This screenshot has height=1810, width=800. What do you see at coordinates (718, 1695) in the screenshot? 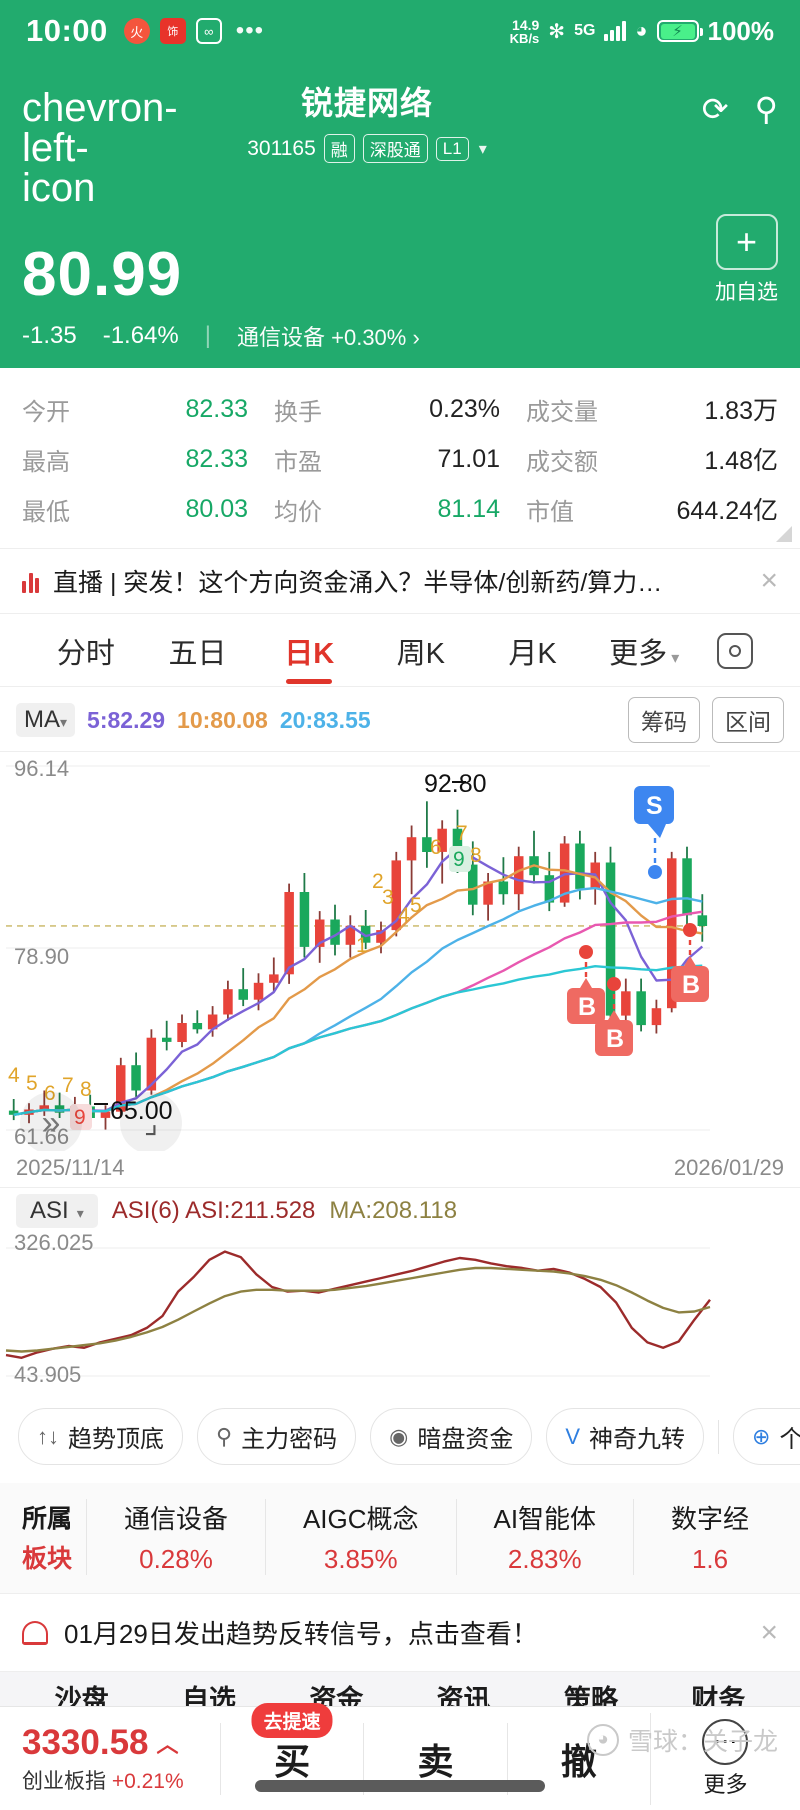
I see `section-nav-item-financials: 财务` at bounding box center [718, 1695].